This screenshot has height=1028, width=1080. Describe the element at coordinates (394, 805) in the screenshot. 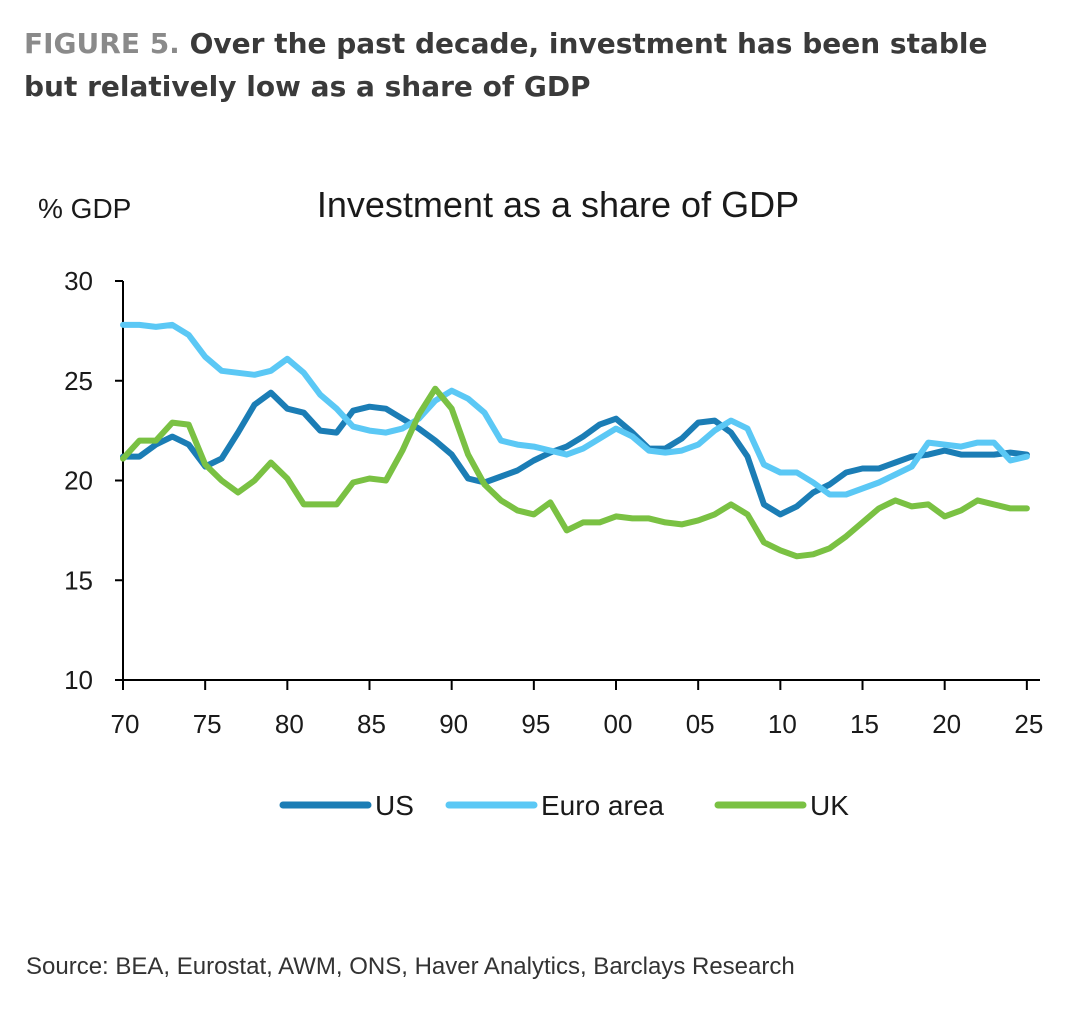

I see `legend-label-us: US` at that location.